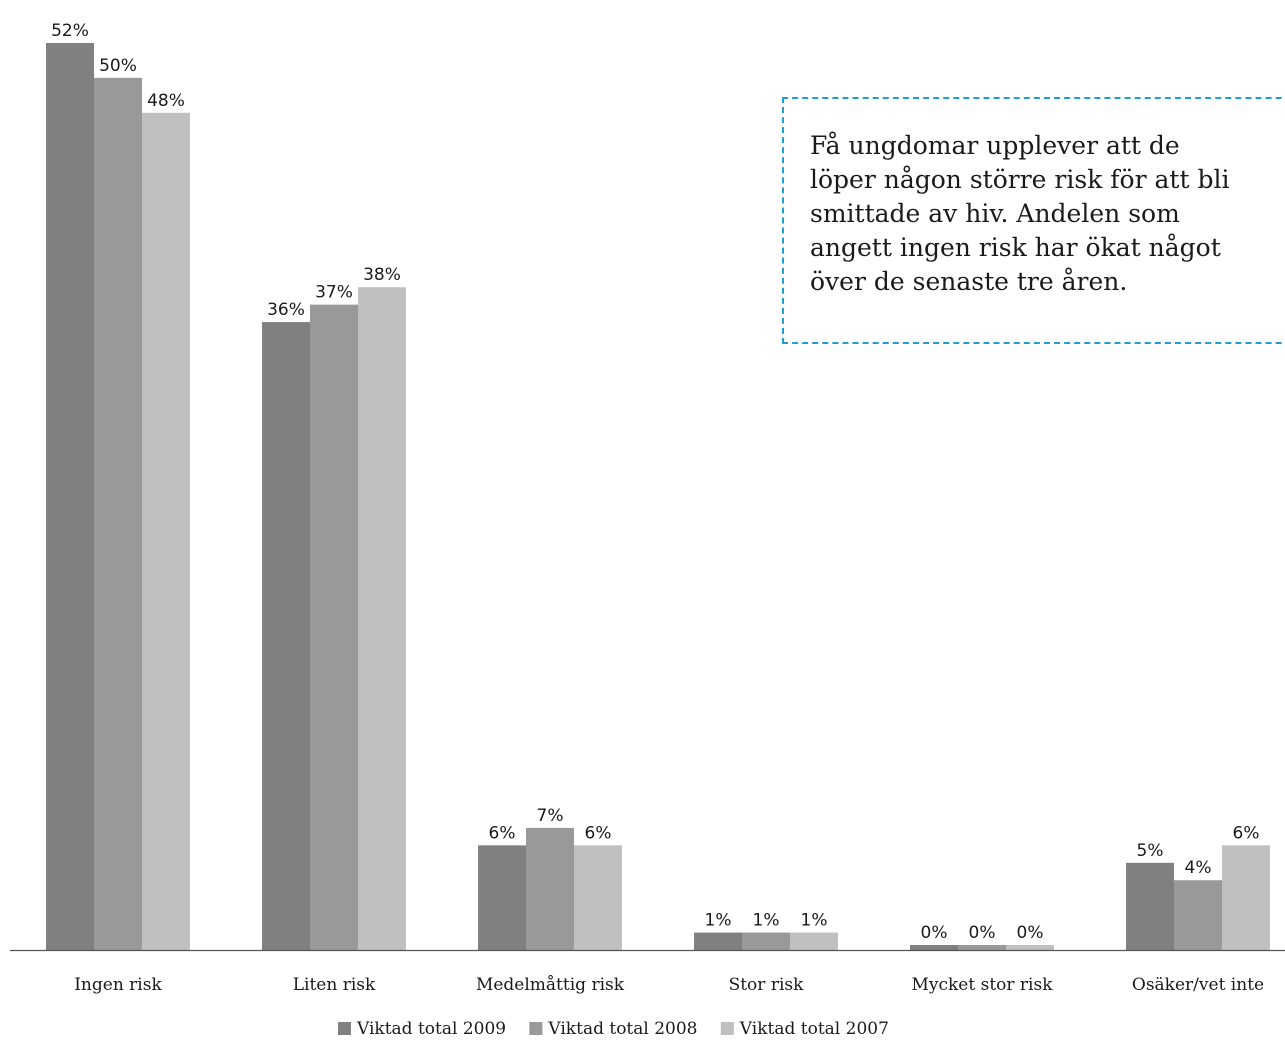  I want to click on bar-value-label: 48%, so click(166, 101).